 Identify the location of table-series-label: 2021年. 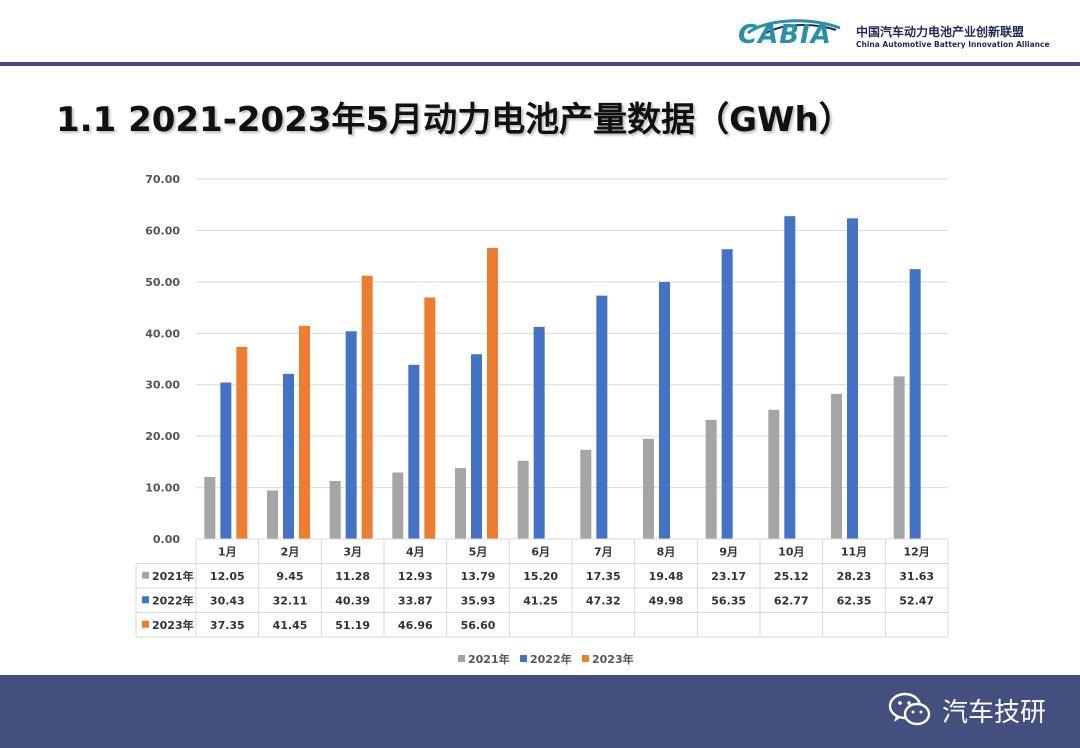
(173, 576).